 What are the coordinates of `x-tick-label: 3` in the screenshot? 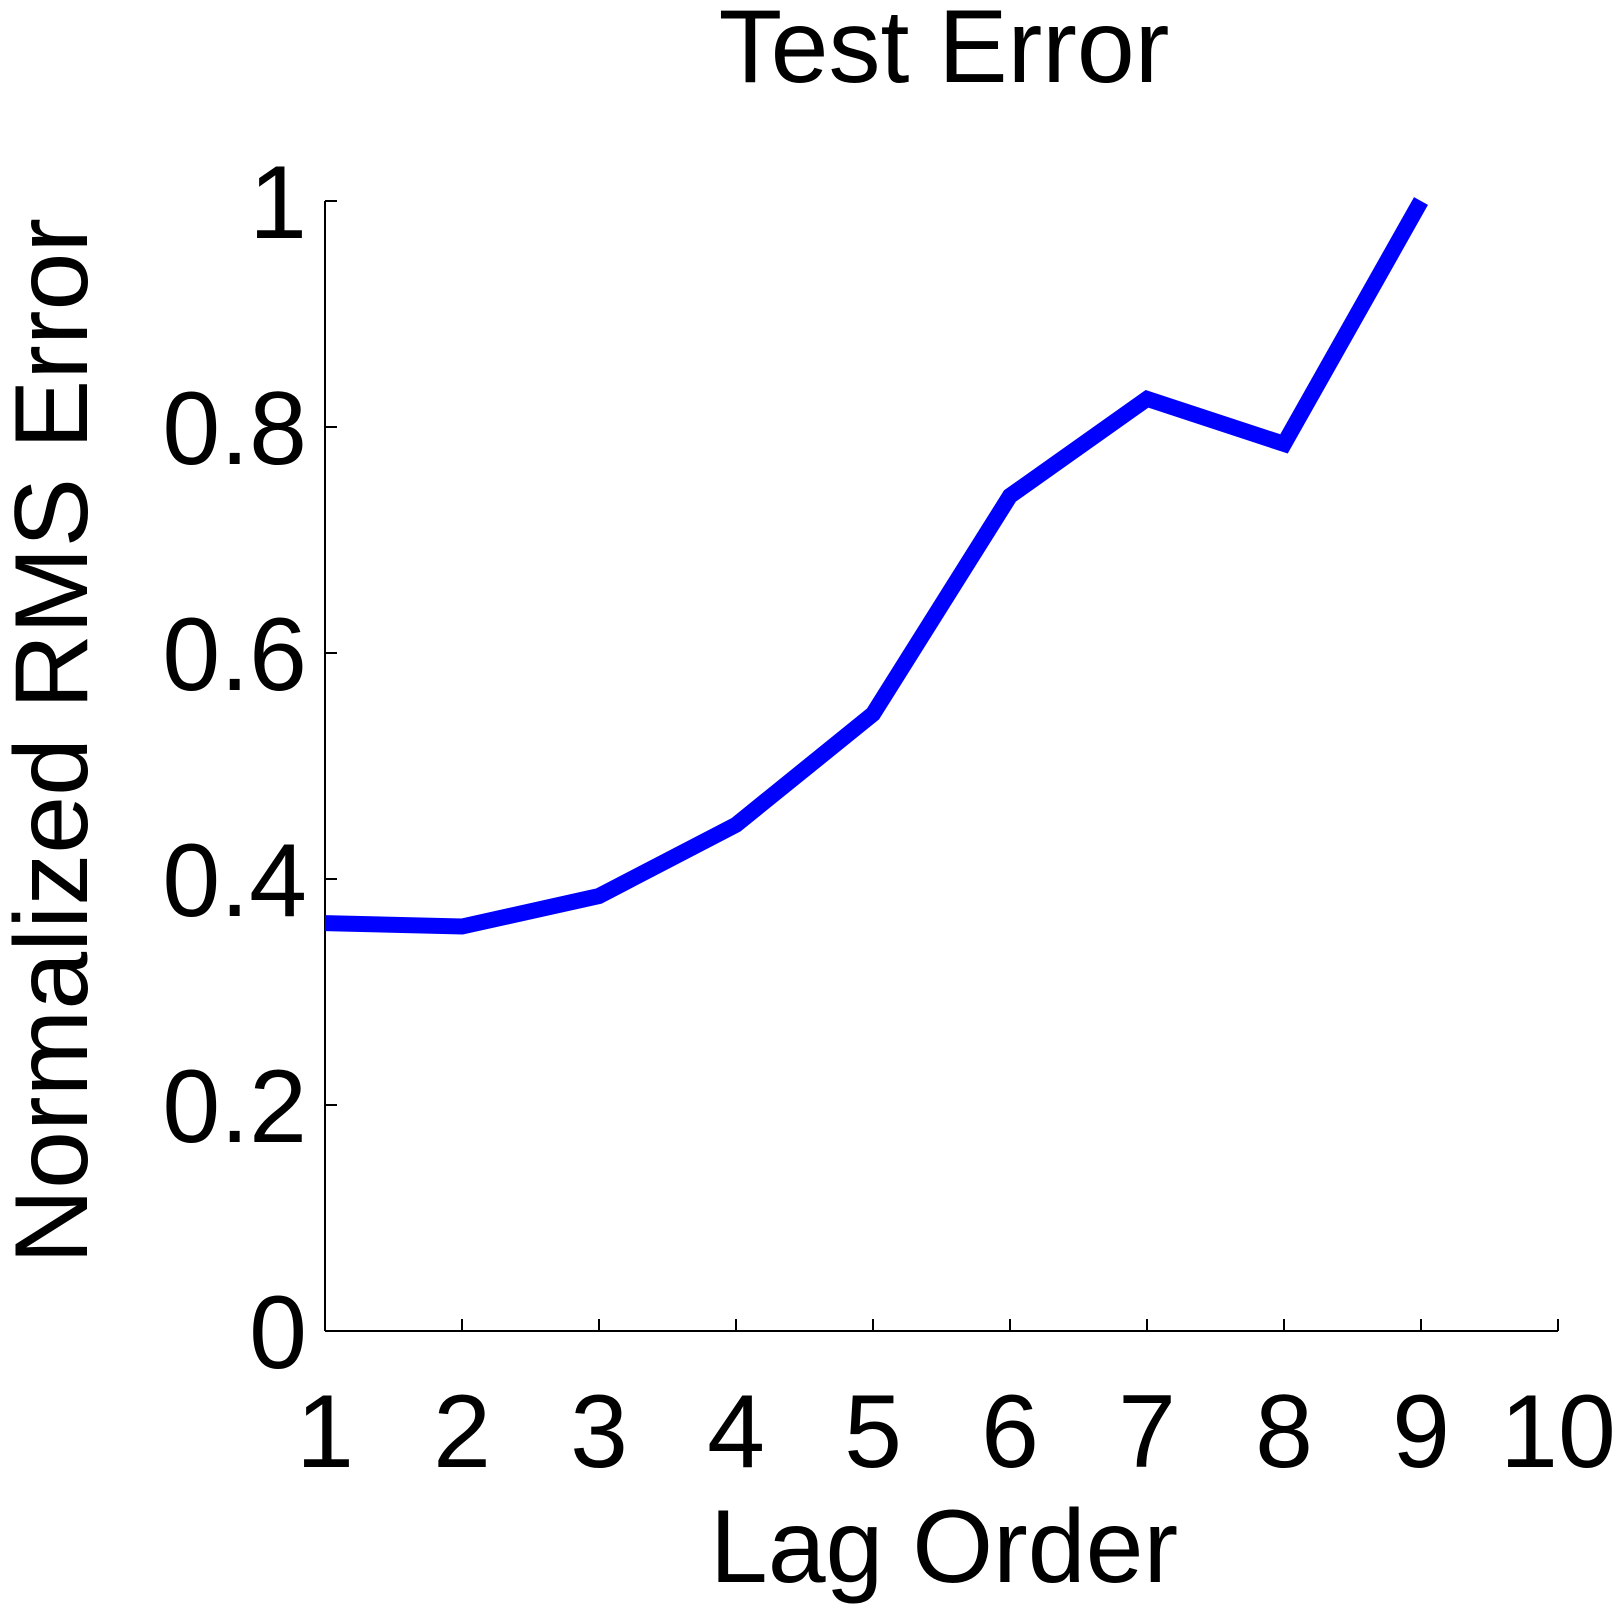 It's located at (599, 1432).